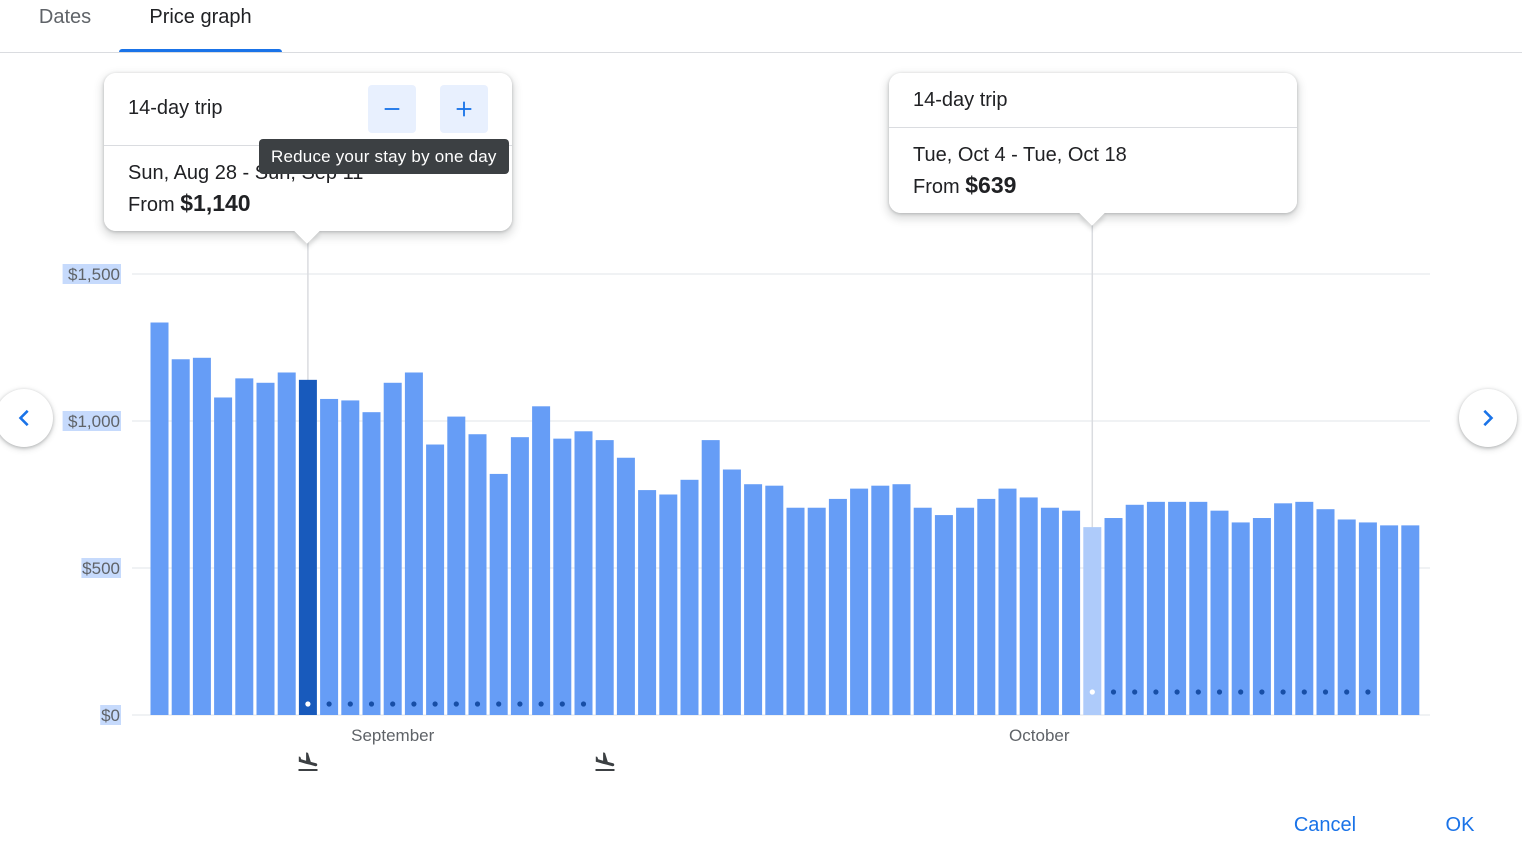 The image size is (1522, 852). I want to click on trip-length-label: 14-day trip, so click(960, 100).